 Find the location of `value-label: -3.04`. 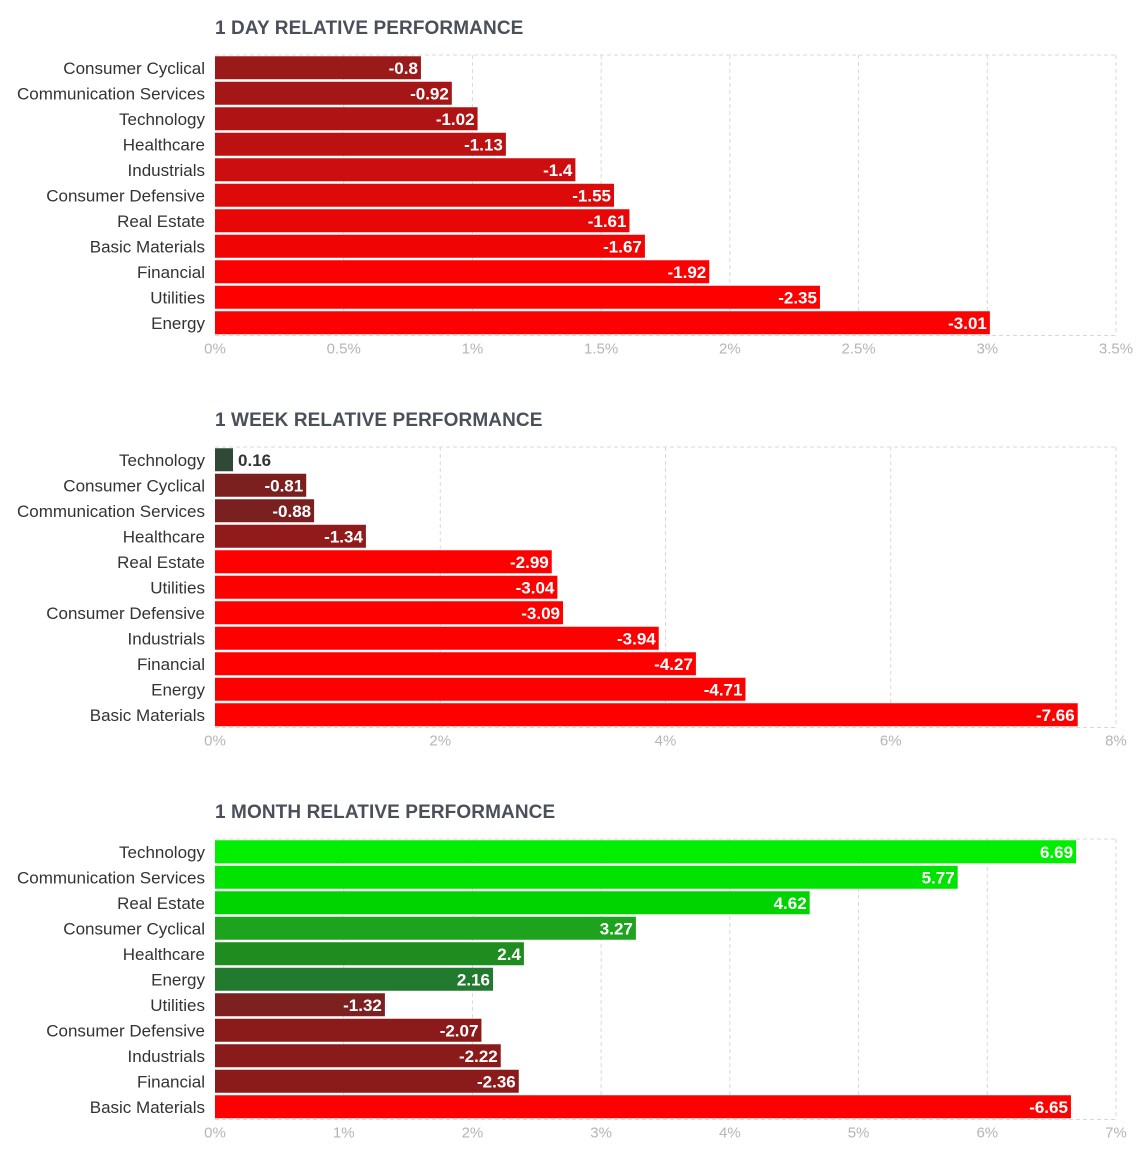

value-label: -3.04 is located at coordinates (535, 587).